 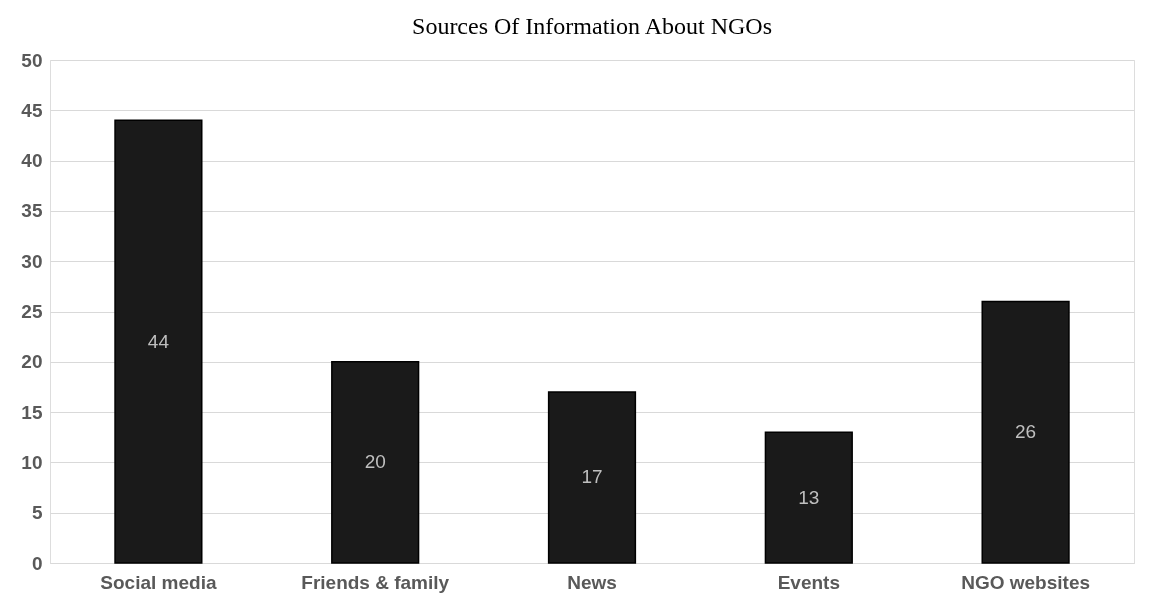 What do you see at coordinates (375, 582) in the screenshot?
I see `x-tick-label: Friends & family` at bounding box center [375, 582].